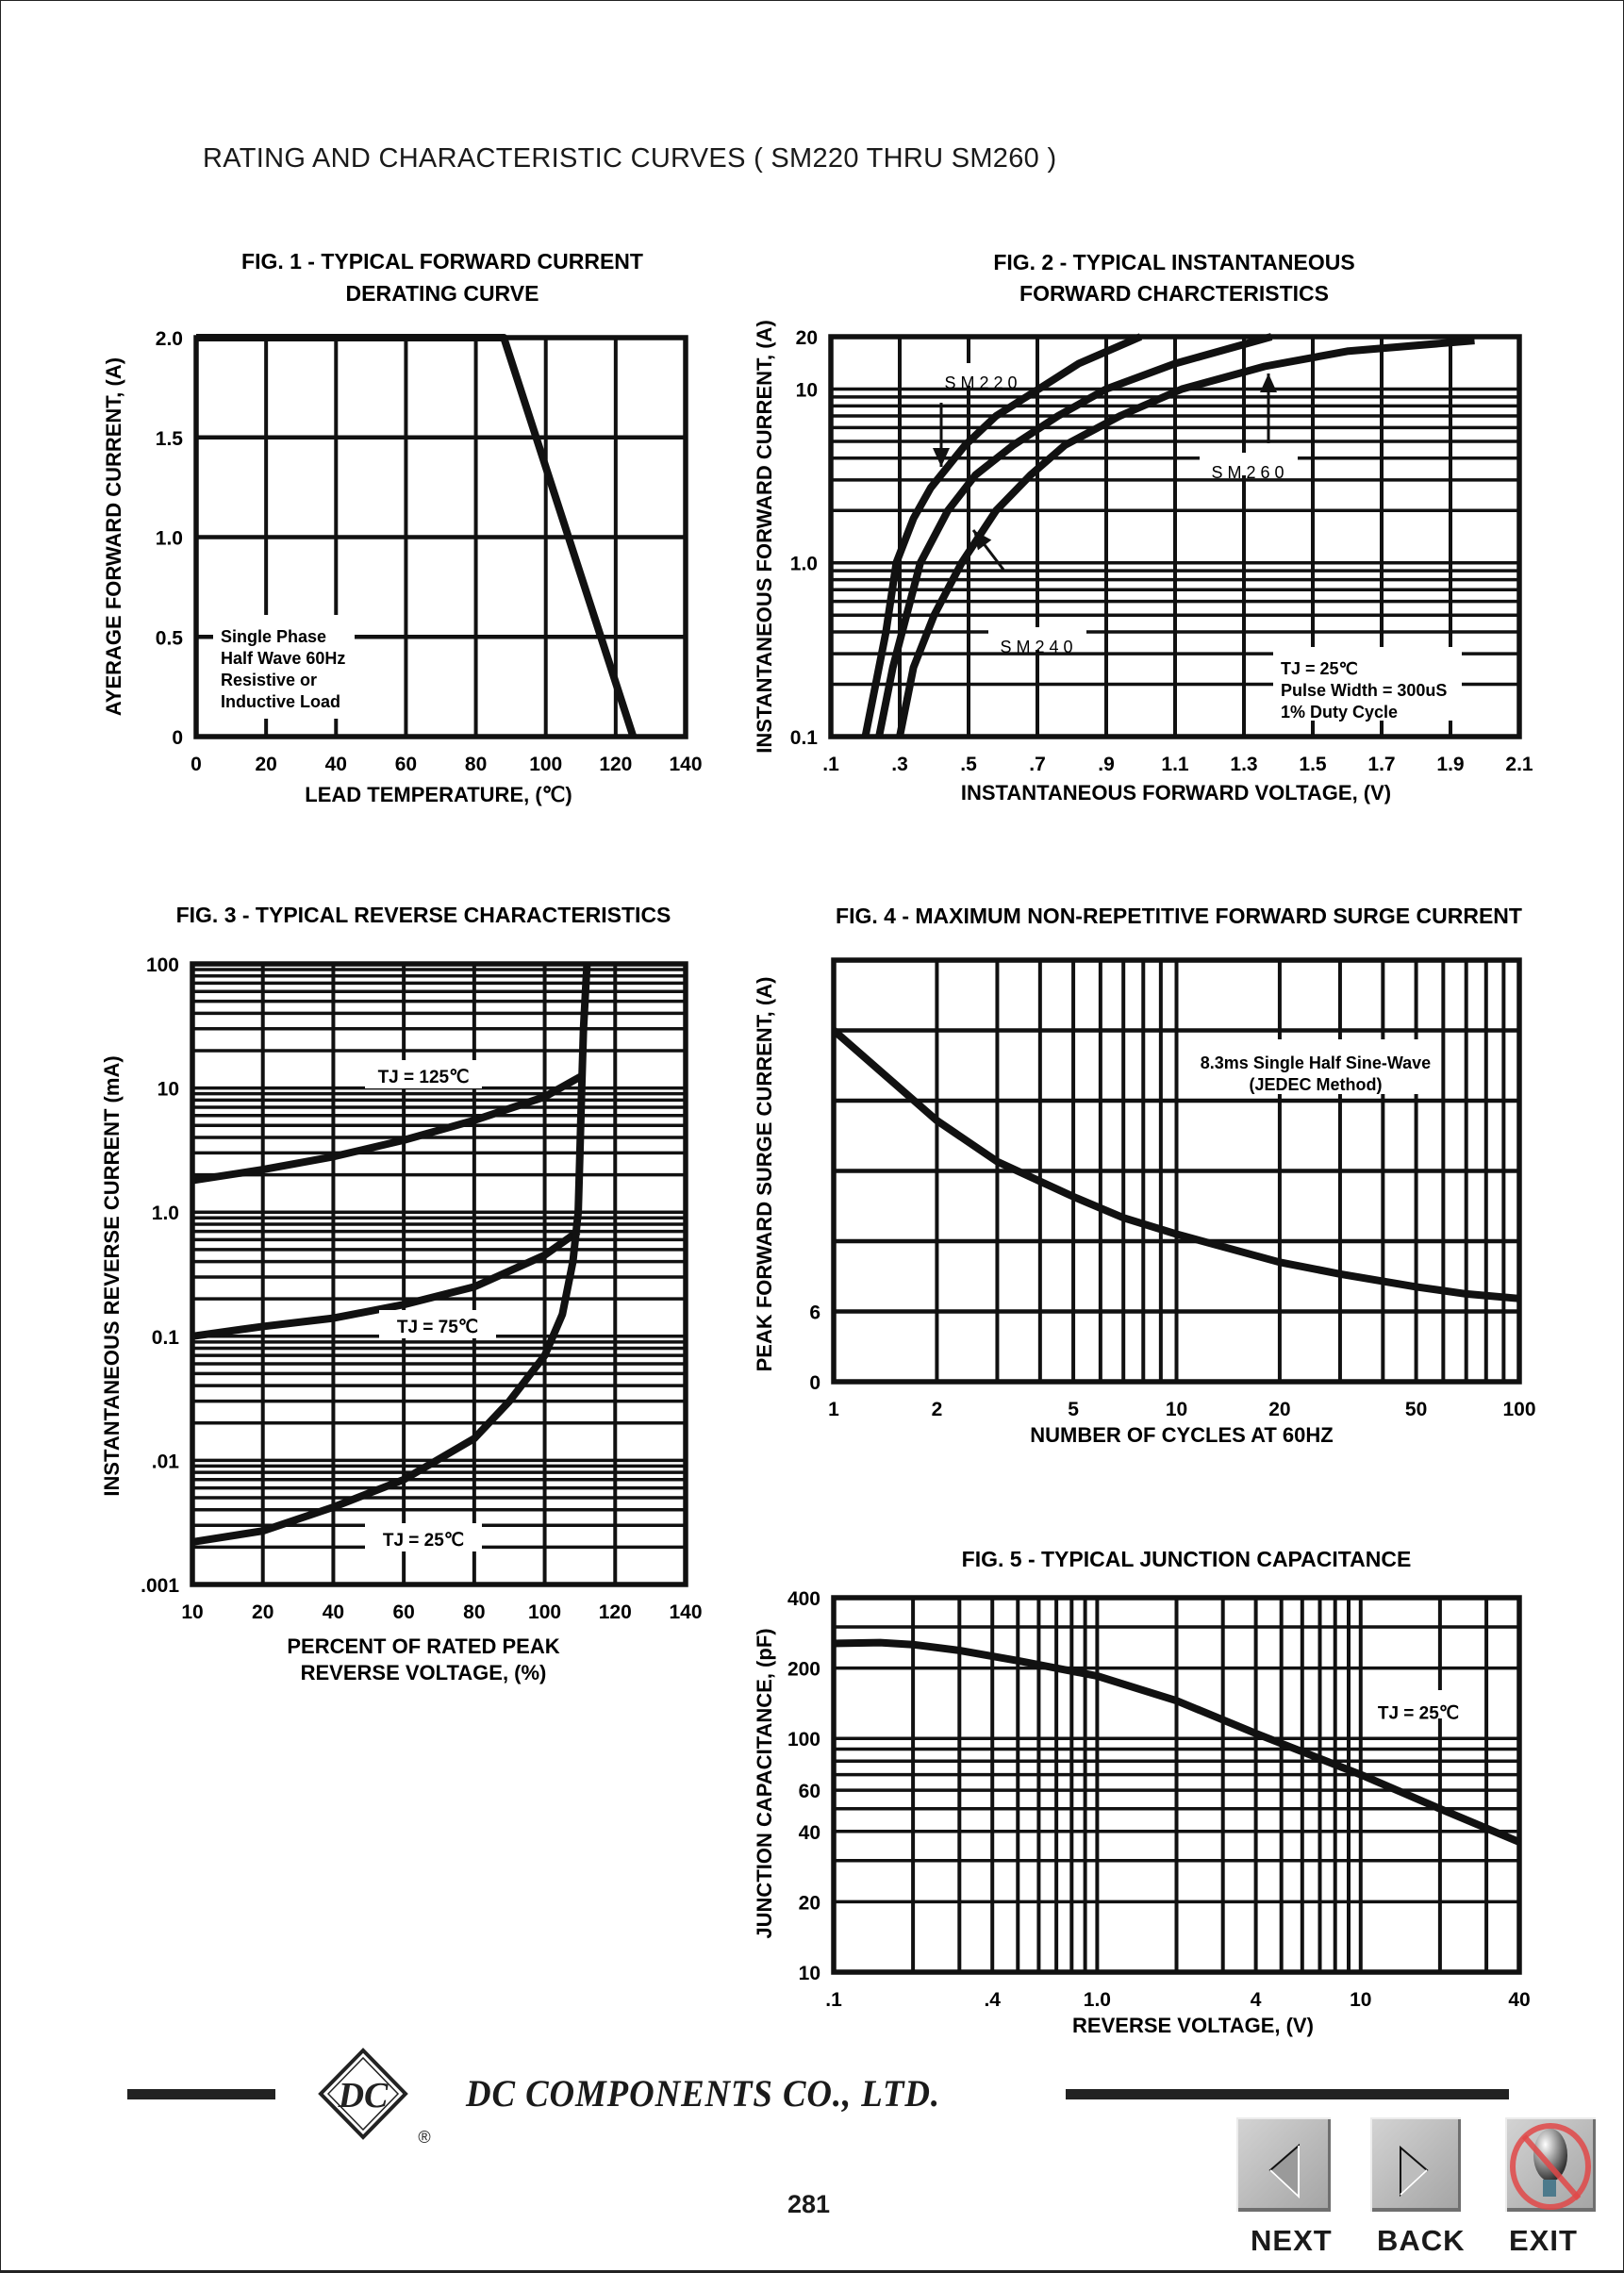 The image size is (1624, 2273). I want to click on y-tick-label: 400, so click(803, 1599).